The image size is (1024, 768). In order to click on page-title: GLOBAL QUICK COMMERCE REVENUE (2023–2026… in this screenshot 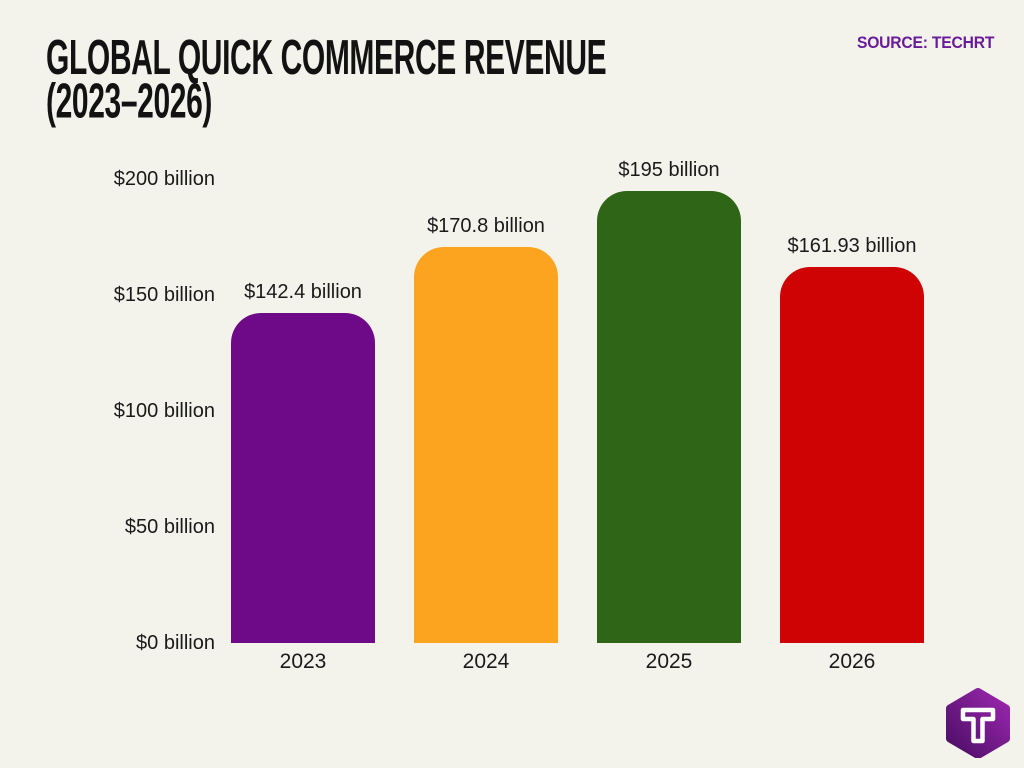, I will do `click(326, 80)`.